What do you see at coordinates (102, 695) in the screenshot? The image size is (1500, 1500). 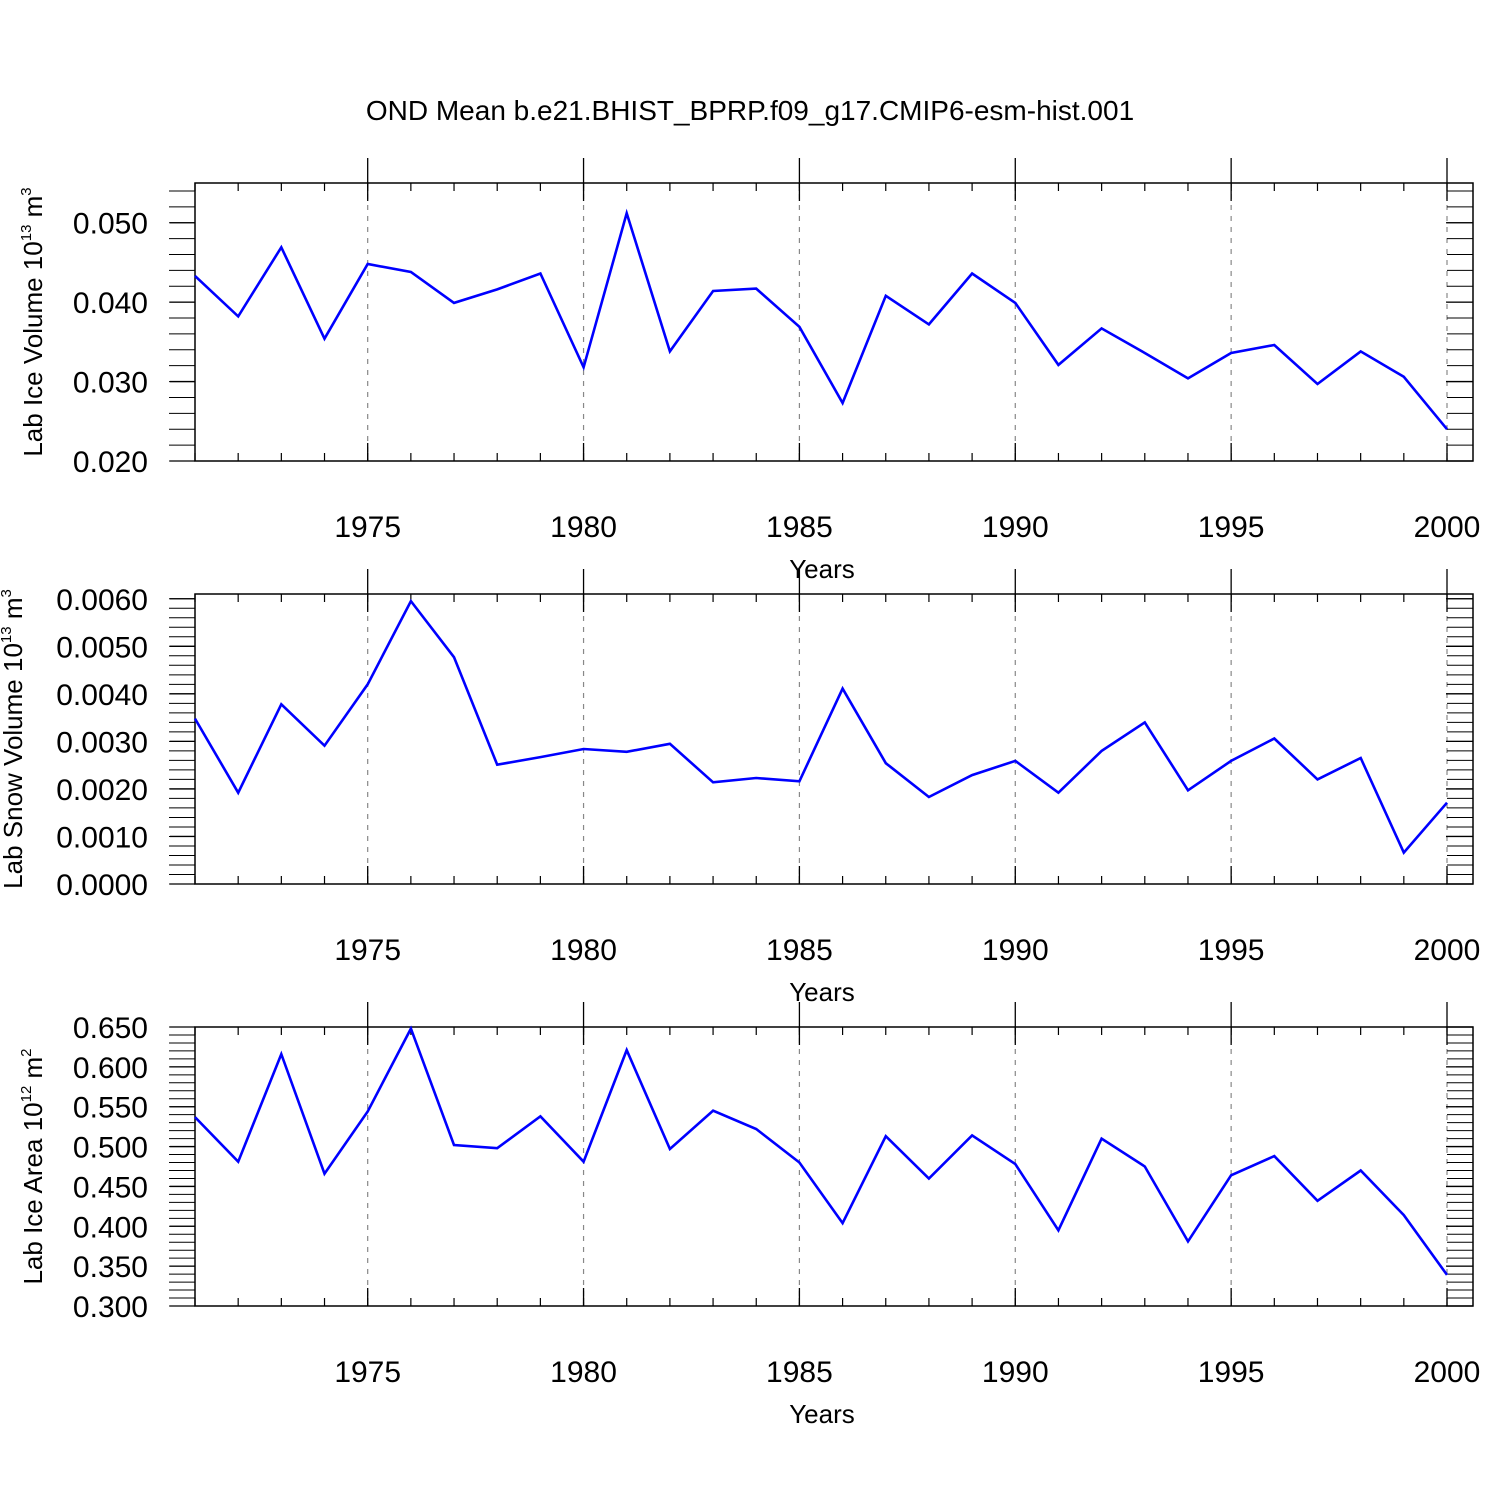 I see `y-tick-label: 0.0040` at bounding box center [102, 695].